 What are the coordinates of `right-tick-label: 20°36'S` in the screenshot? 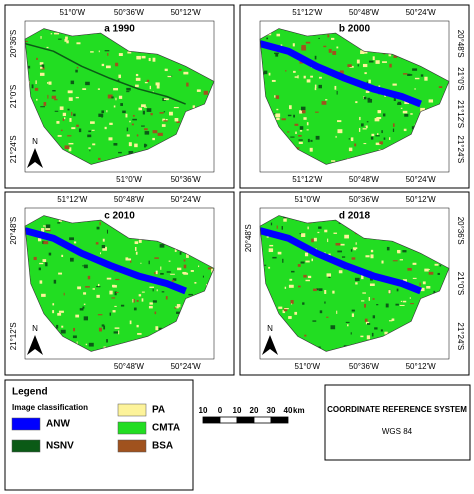 It's located at (460, 231).